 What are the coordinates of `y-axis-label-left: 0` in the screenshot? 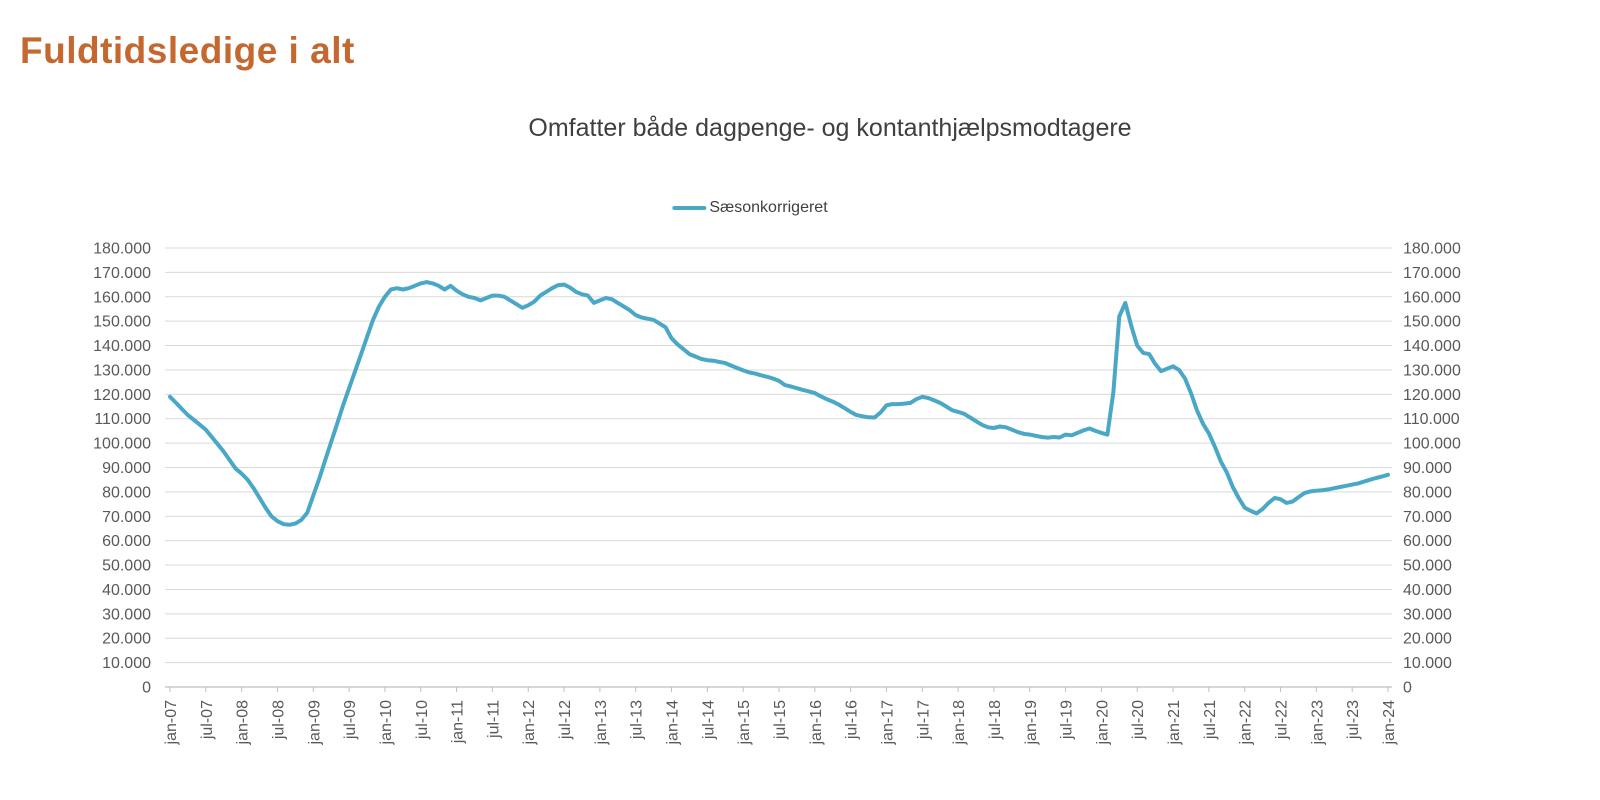 It's located at (146, 688).